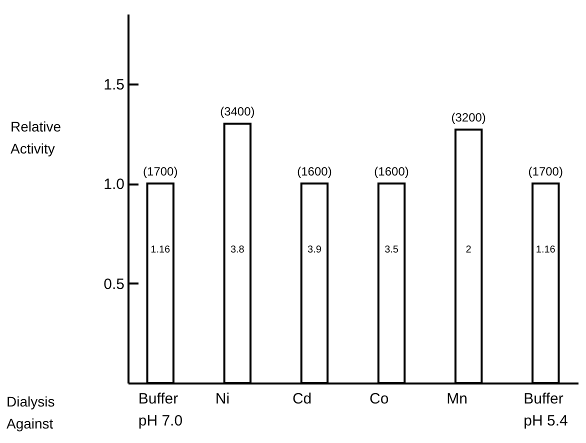 This screenshot has width=586, height=443. Describe the element at coordinates (160, 410) in the screenshot. I see `x-tick-label: Buffer pH 7.0` at that location.